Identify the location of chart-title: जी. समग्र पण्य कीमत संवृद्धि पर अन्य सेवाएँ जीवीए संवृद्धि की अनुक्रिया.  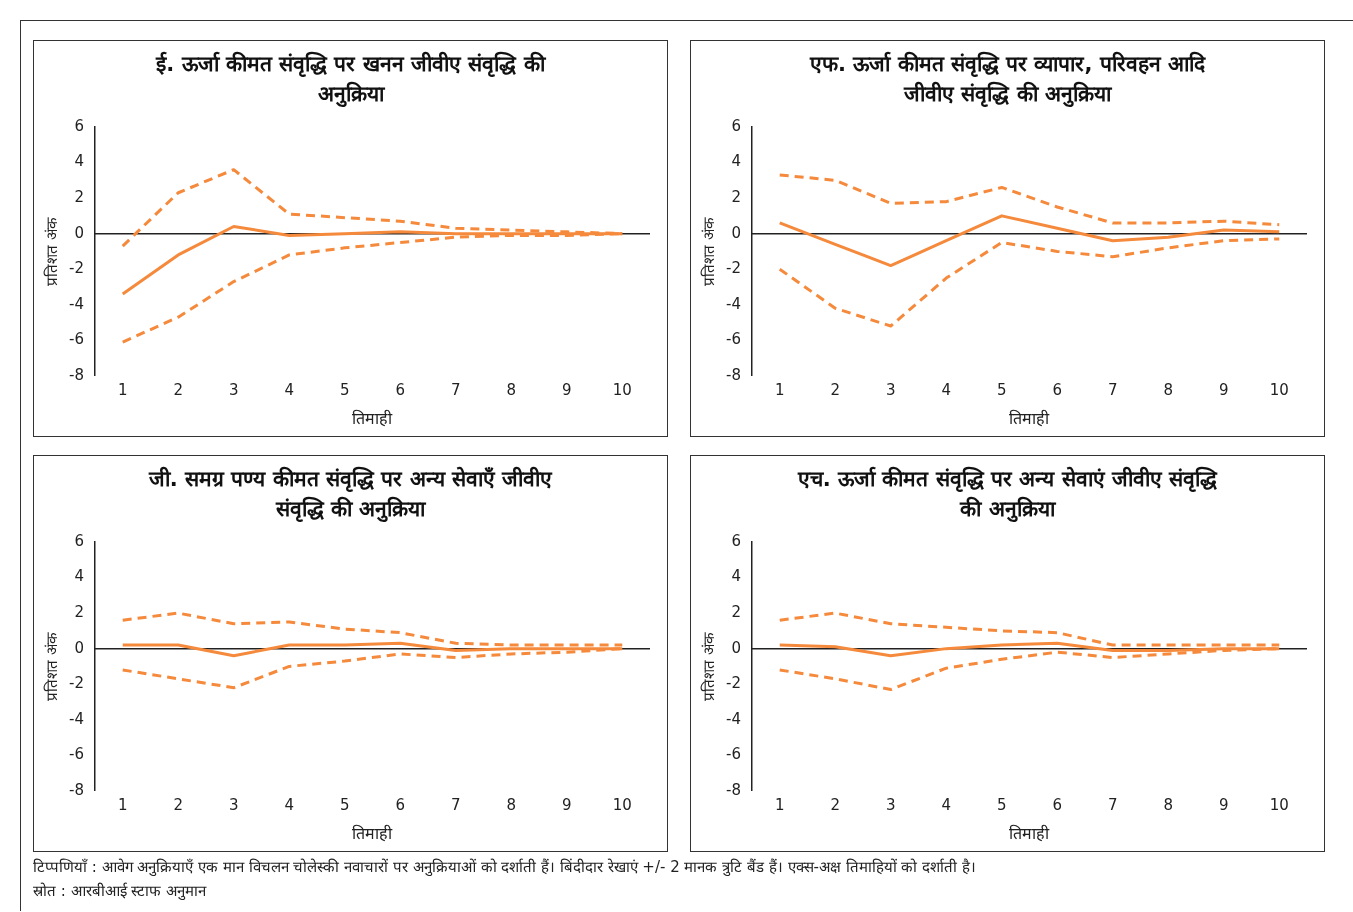
(350, 494).